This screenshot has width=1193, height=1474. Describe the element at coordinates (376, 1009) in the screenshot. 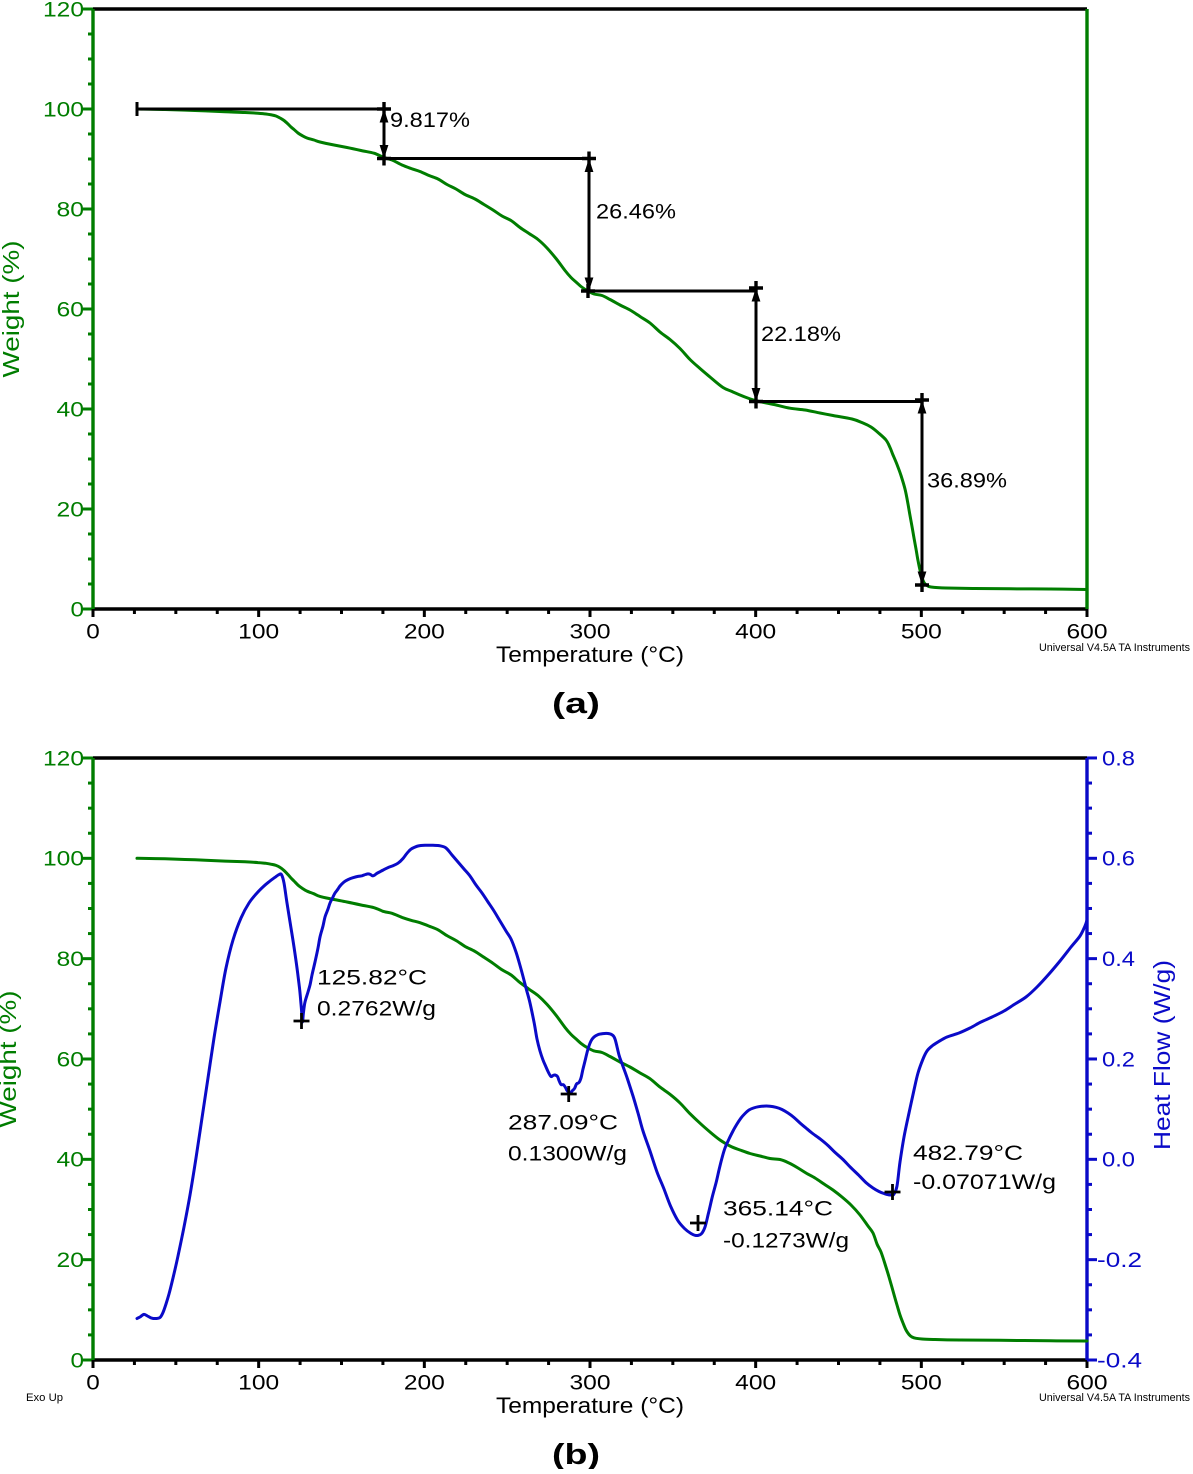

I see `svg-text: 0.2762W/g` at that location.